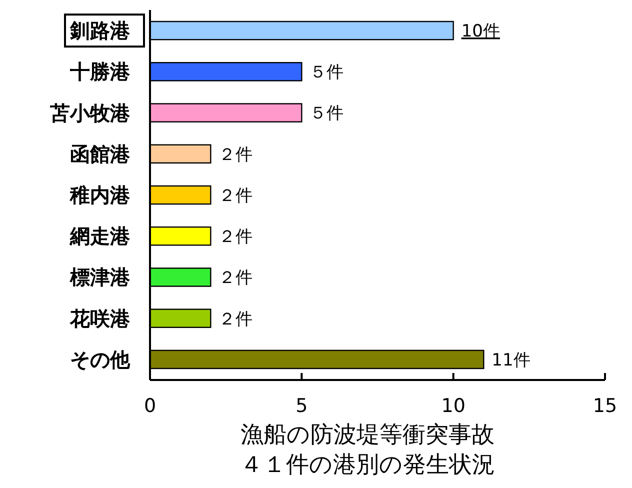 This screenshot has height=488, width=632. Describe the element at coordinates (100, 72) in the screenshot. I see `y-tick-label: 十勝港` at that location.